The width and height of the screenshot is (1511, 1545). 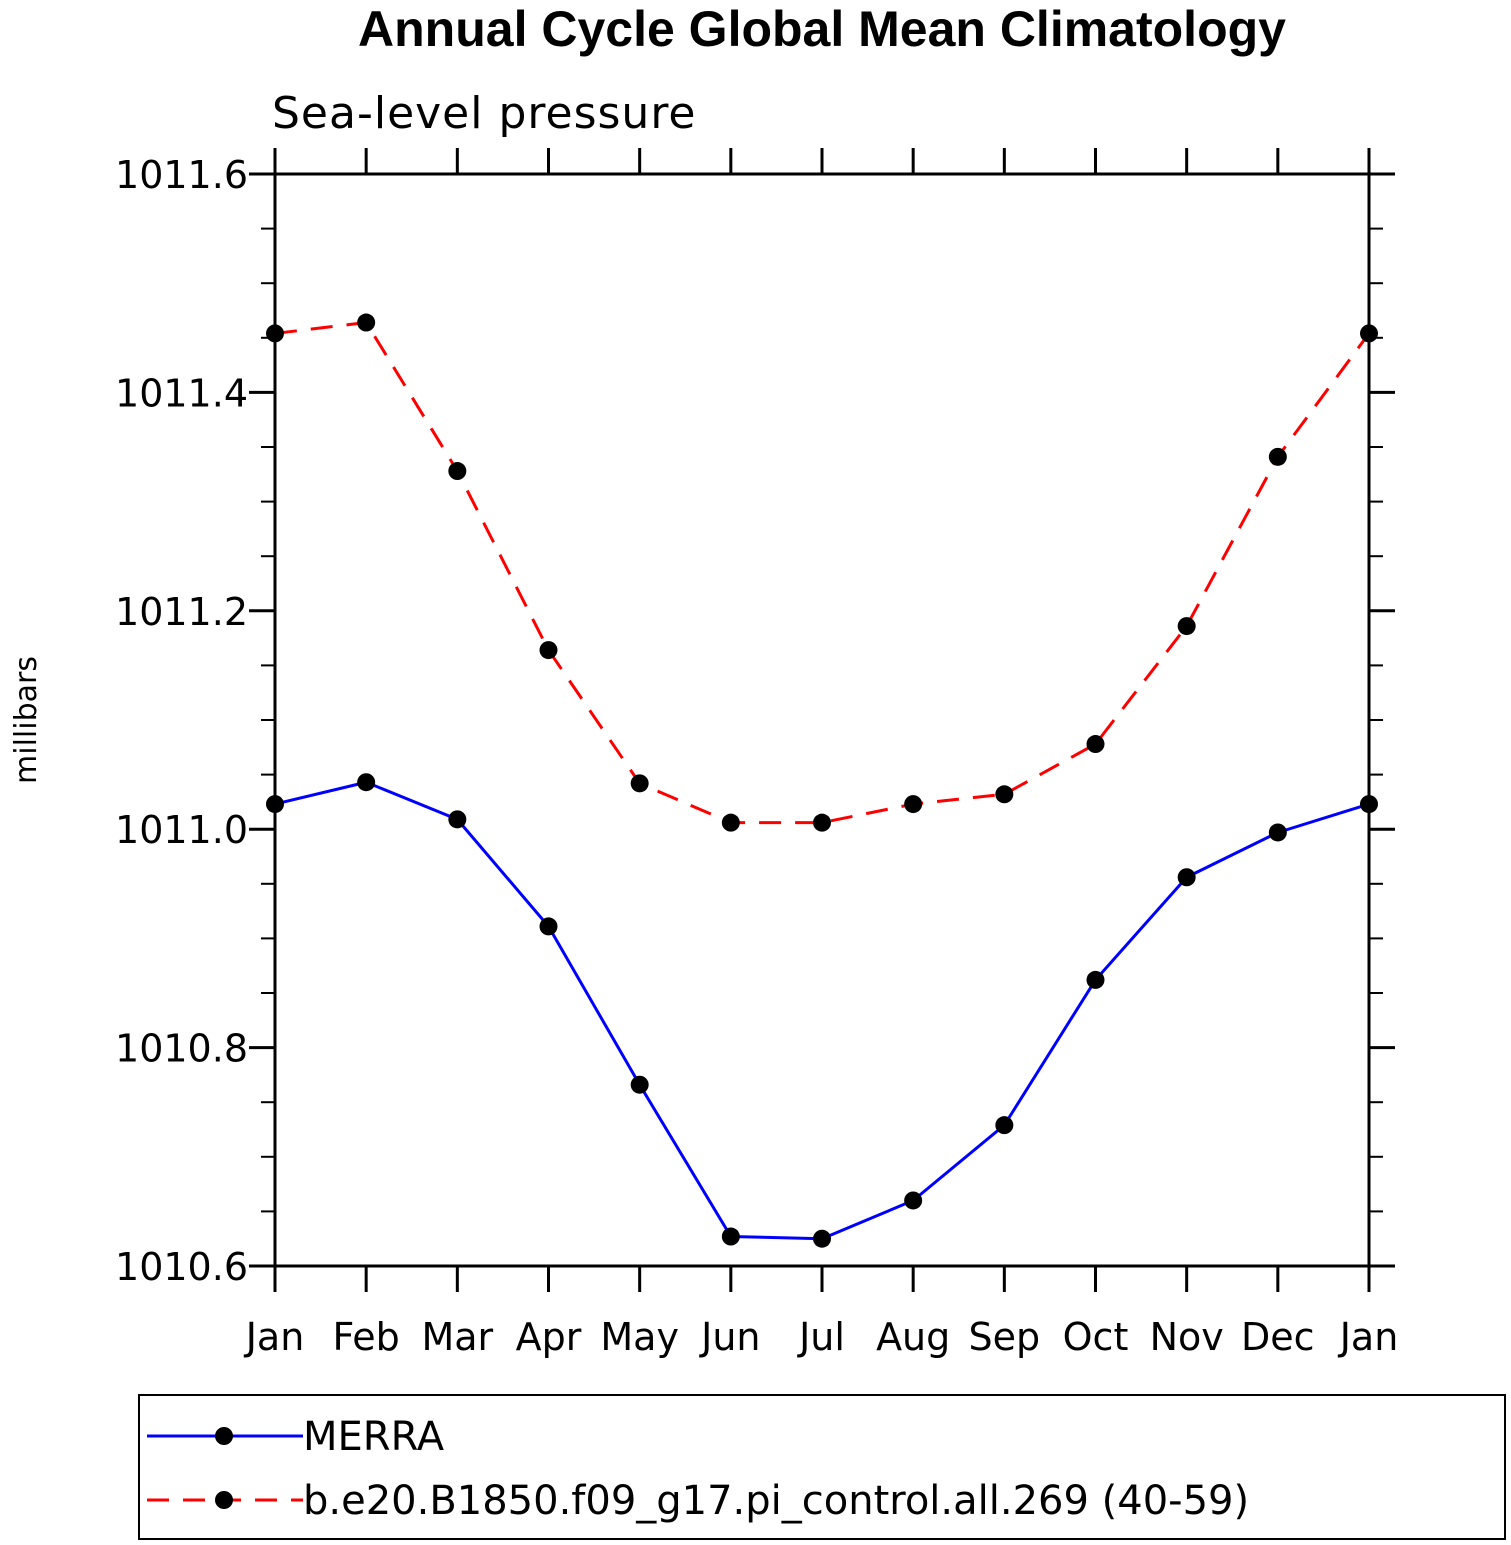 I want to click on x-tick-label: Jun, so click(x=729, y=1337).